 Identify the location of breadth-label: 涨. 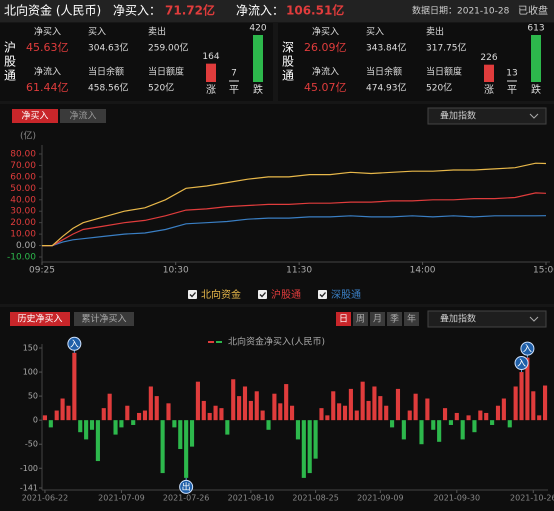
(489, 90).